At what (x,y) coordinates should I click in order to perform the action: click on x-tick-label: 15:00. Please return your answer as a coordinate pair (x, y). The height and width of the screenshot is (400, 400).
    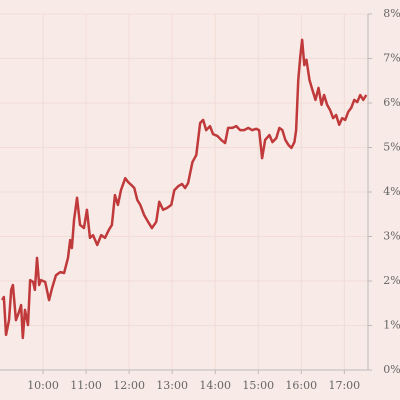
    Looking at the image, I should click on (258, 385).